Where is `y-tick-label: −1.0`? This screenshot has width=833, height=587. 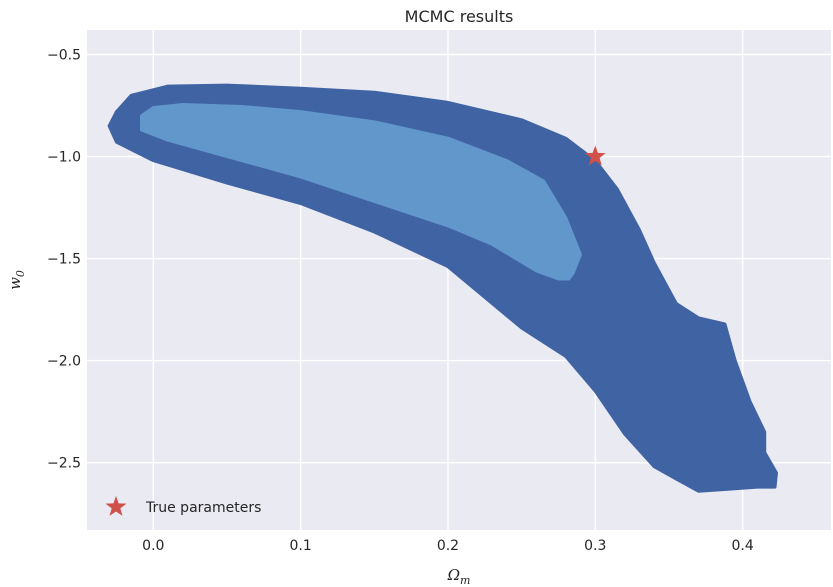 y-tick-label: −1.0 is located at coordinates (64, 158).